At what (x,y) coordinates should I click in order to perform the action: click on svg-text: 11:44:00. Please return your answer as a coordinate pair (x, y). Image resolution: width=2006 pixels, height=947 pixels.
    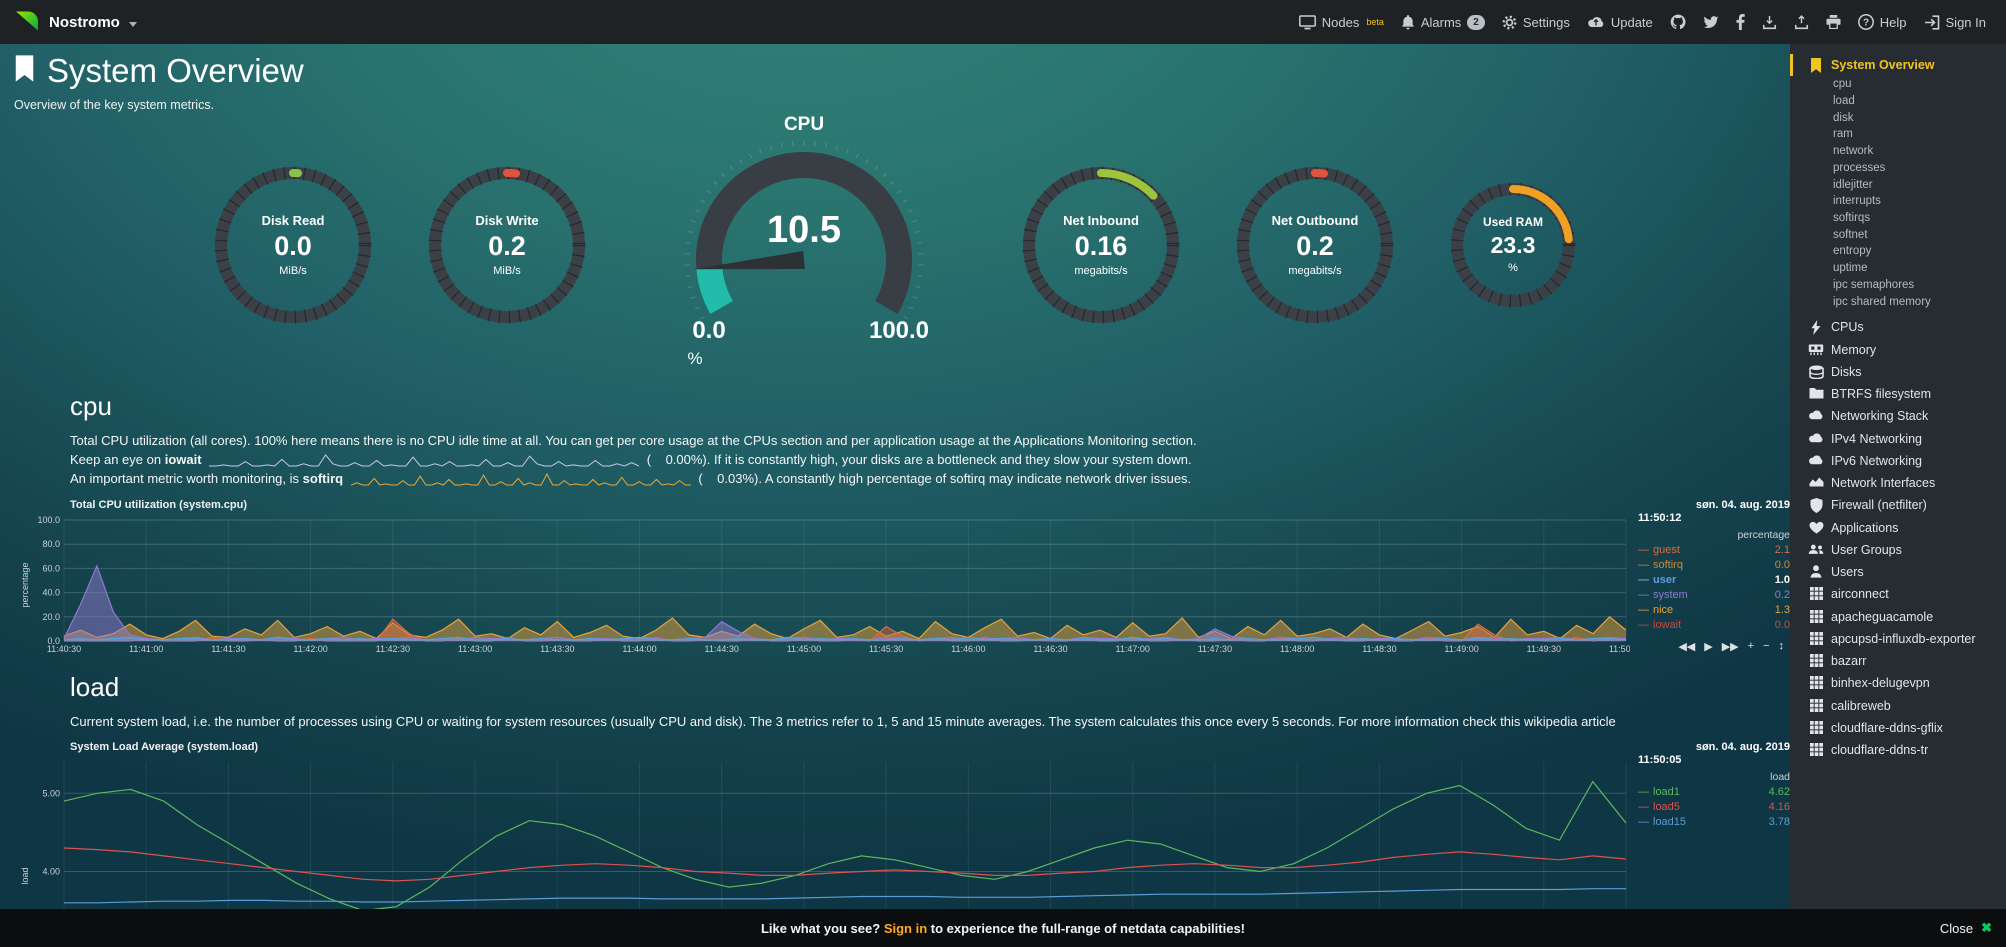
    Looking at the image, I should click on (639, 649).